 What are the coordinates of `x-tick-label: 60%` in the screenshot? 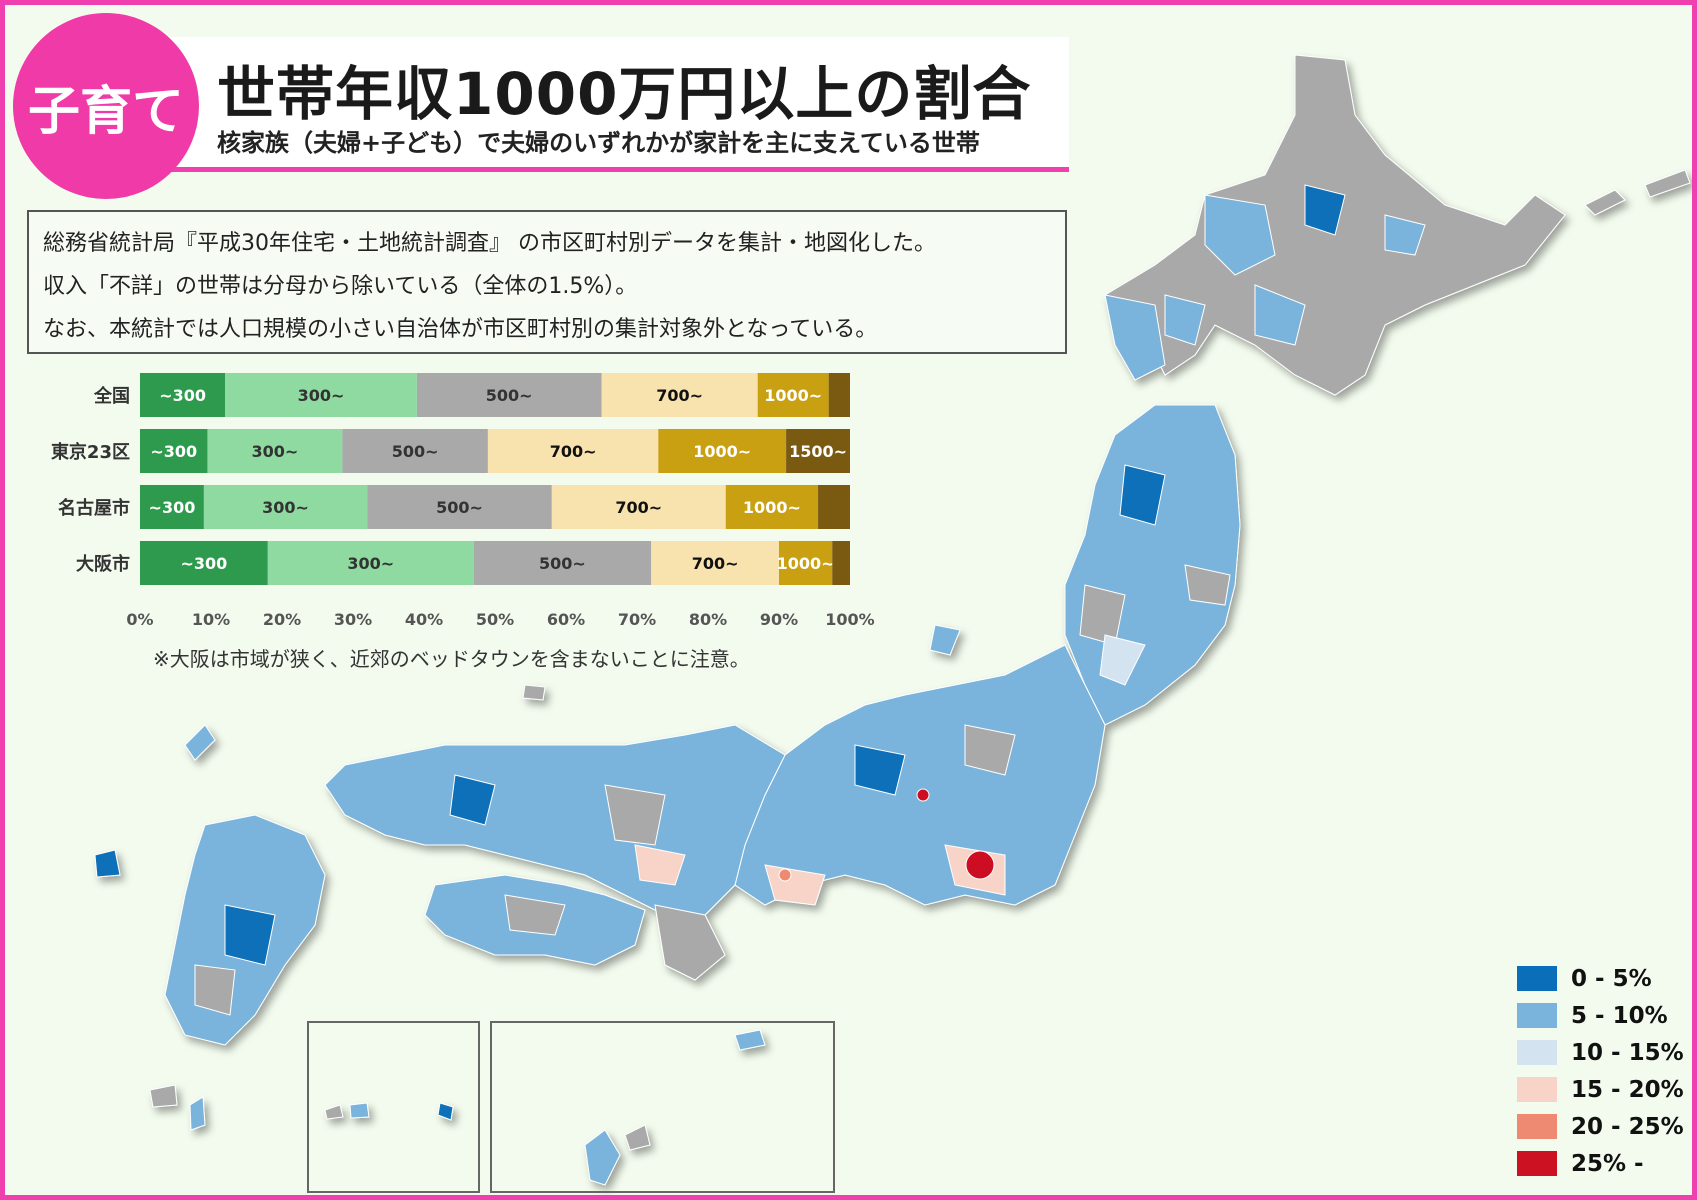 It's located at (566, 619).